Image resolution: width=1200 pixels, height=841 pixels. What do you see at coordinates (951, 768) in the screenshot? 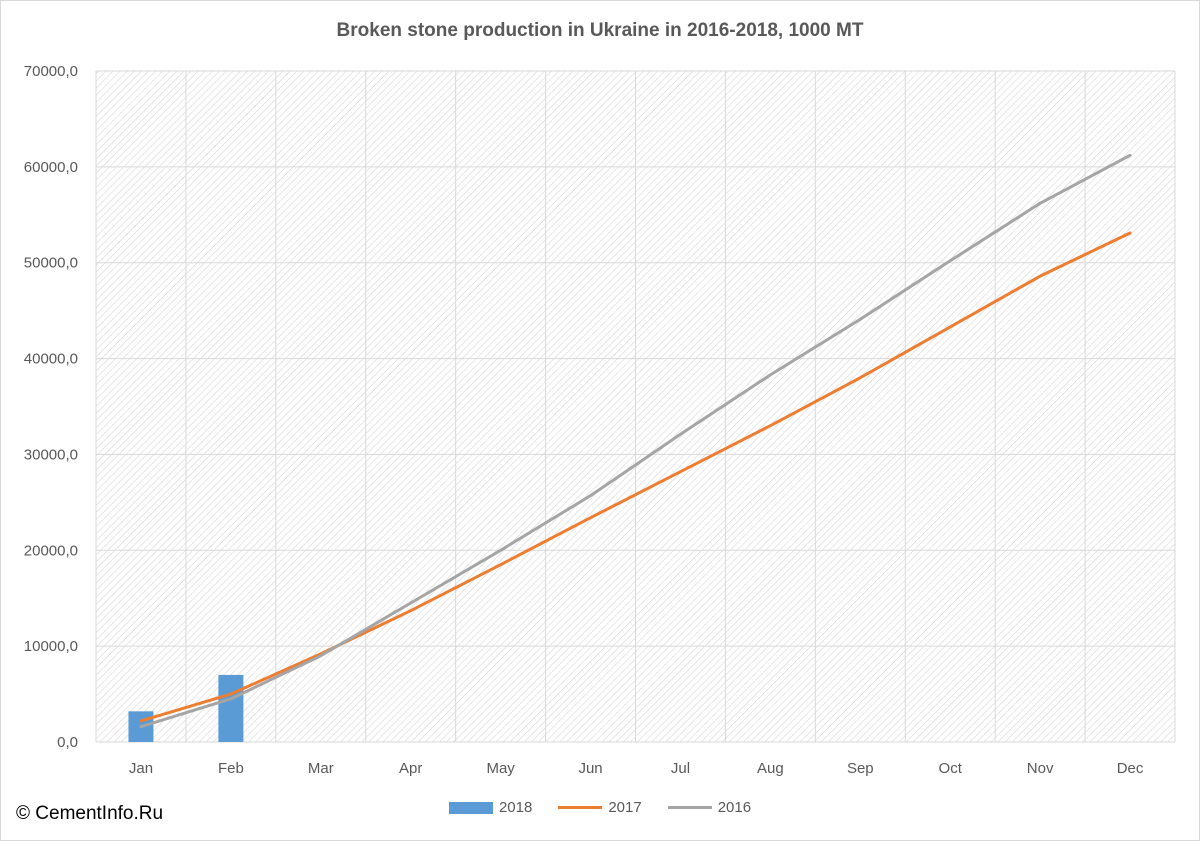
I see `x-tick-label: Oct` at bounding box center [951, 768].